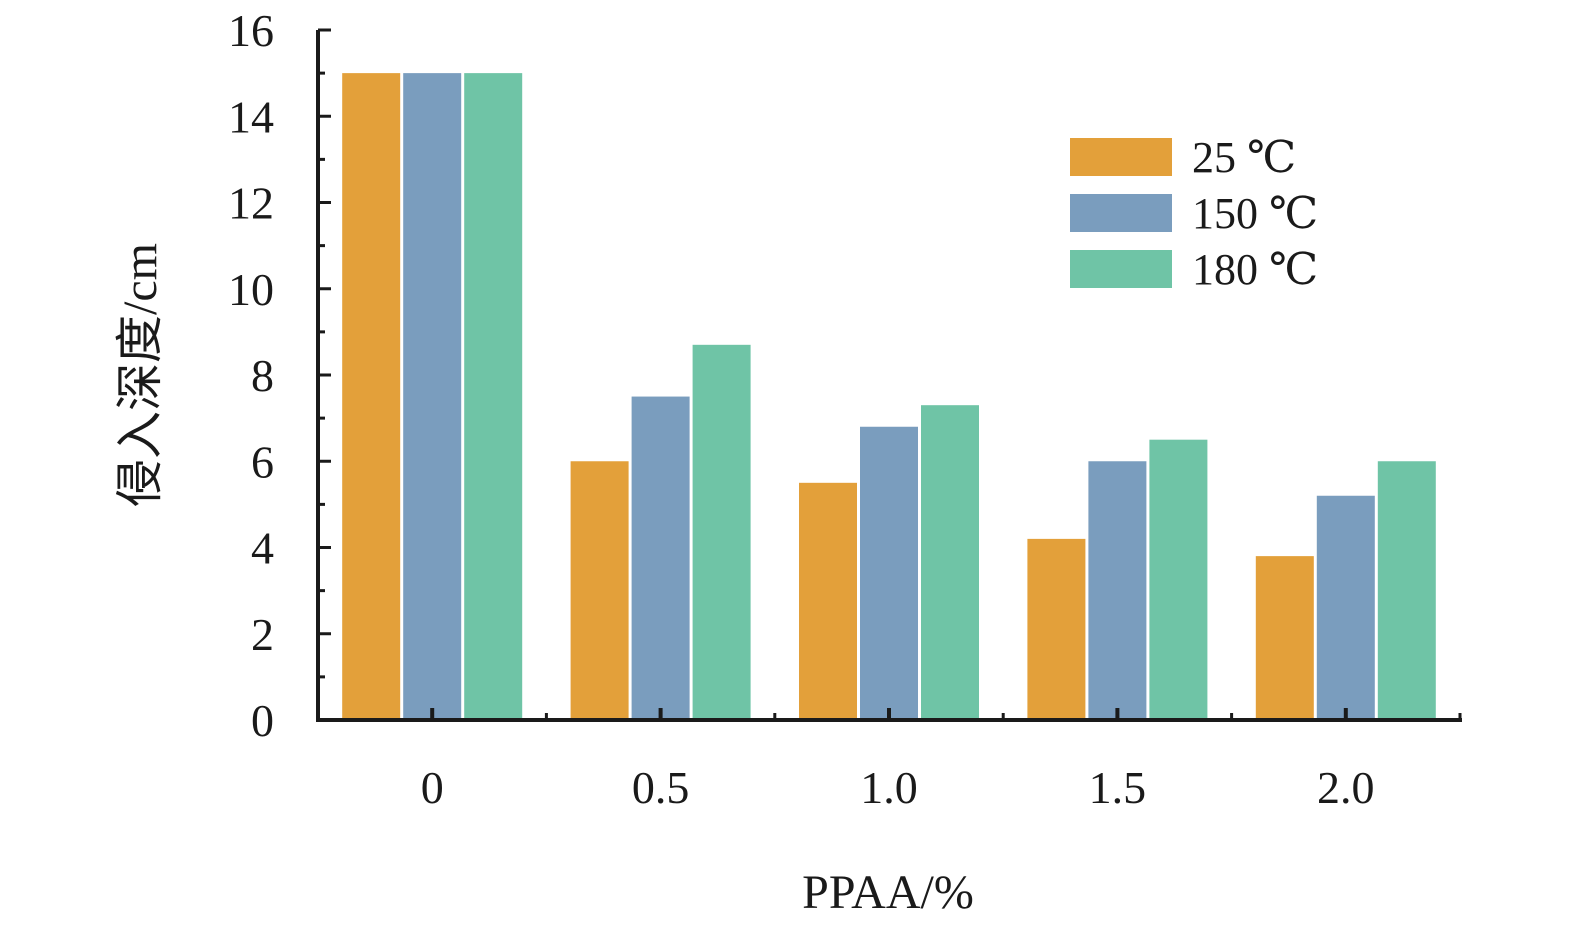 This screenshot has width=1575, height=933. Describe the element at coordinates (432, 787) in the screenshot. I see `x-tick-label: 0` at that location.